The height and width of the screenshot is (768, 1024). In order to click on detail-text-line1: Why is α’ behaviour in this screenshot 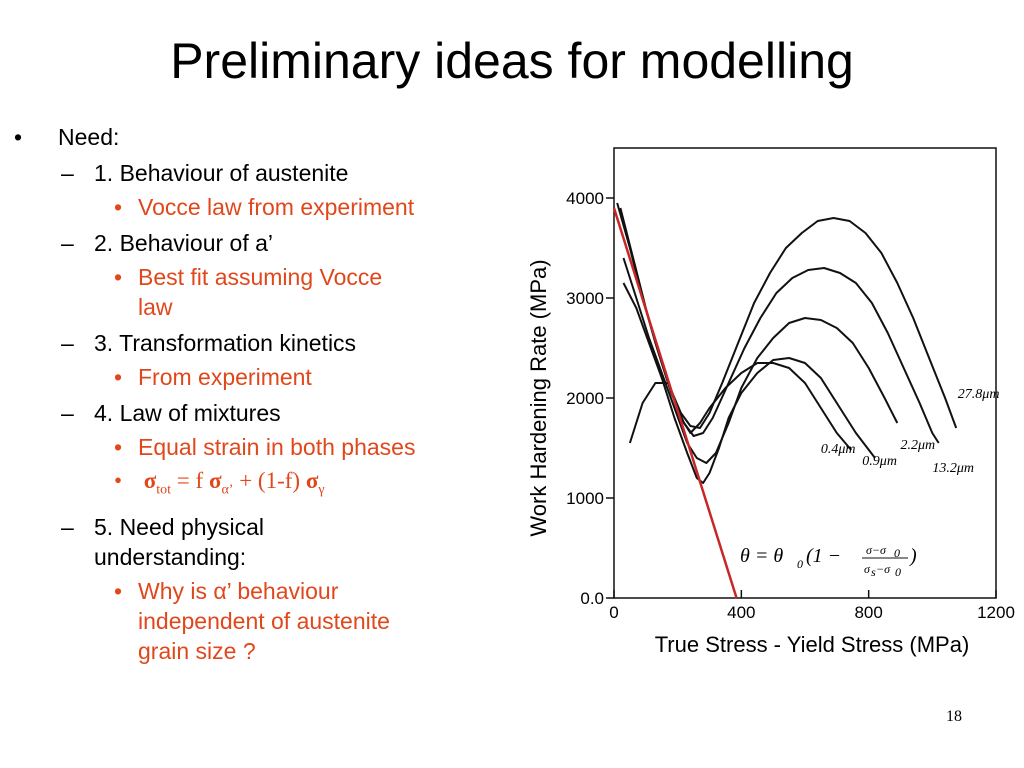, I will do `click(238, 590)`.